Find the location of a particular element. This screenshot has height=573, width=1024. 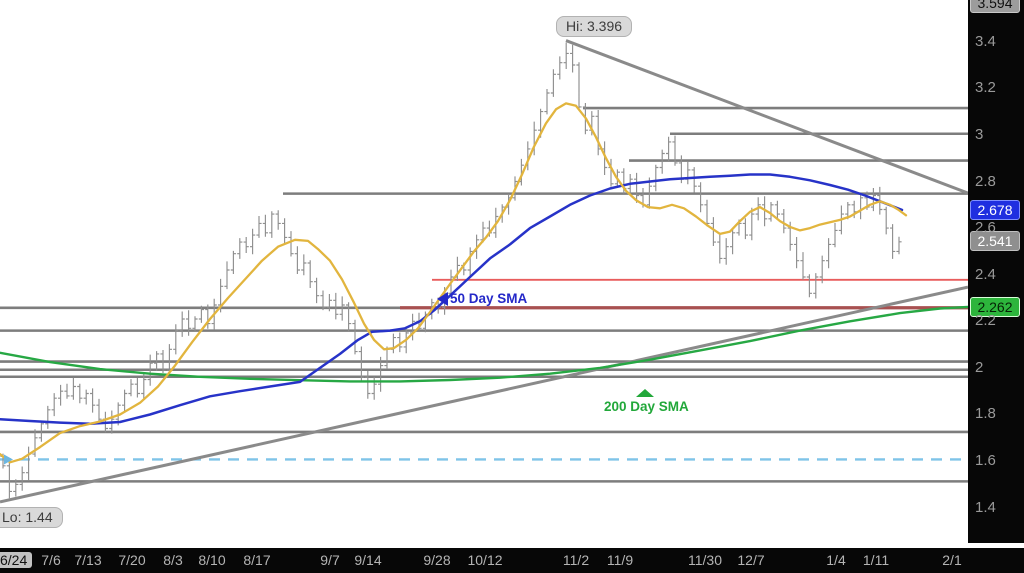

y-axis-tick: 2.8 is located at coordinates (985, 181).